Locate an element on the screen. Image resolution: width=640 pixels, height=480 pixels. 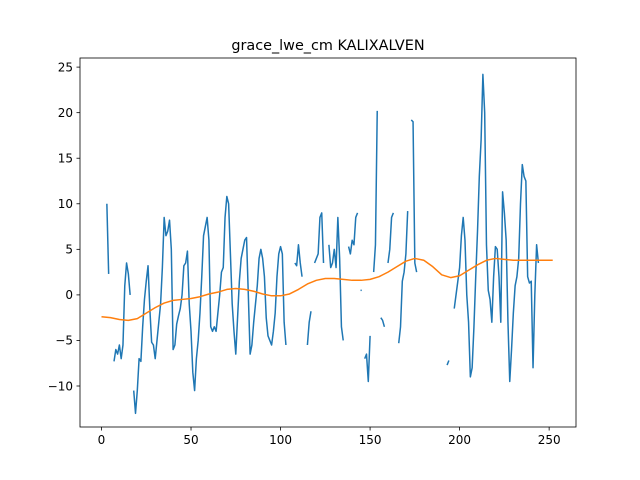
y-tick-label--10: −10 is located at coordinates (60, 386).